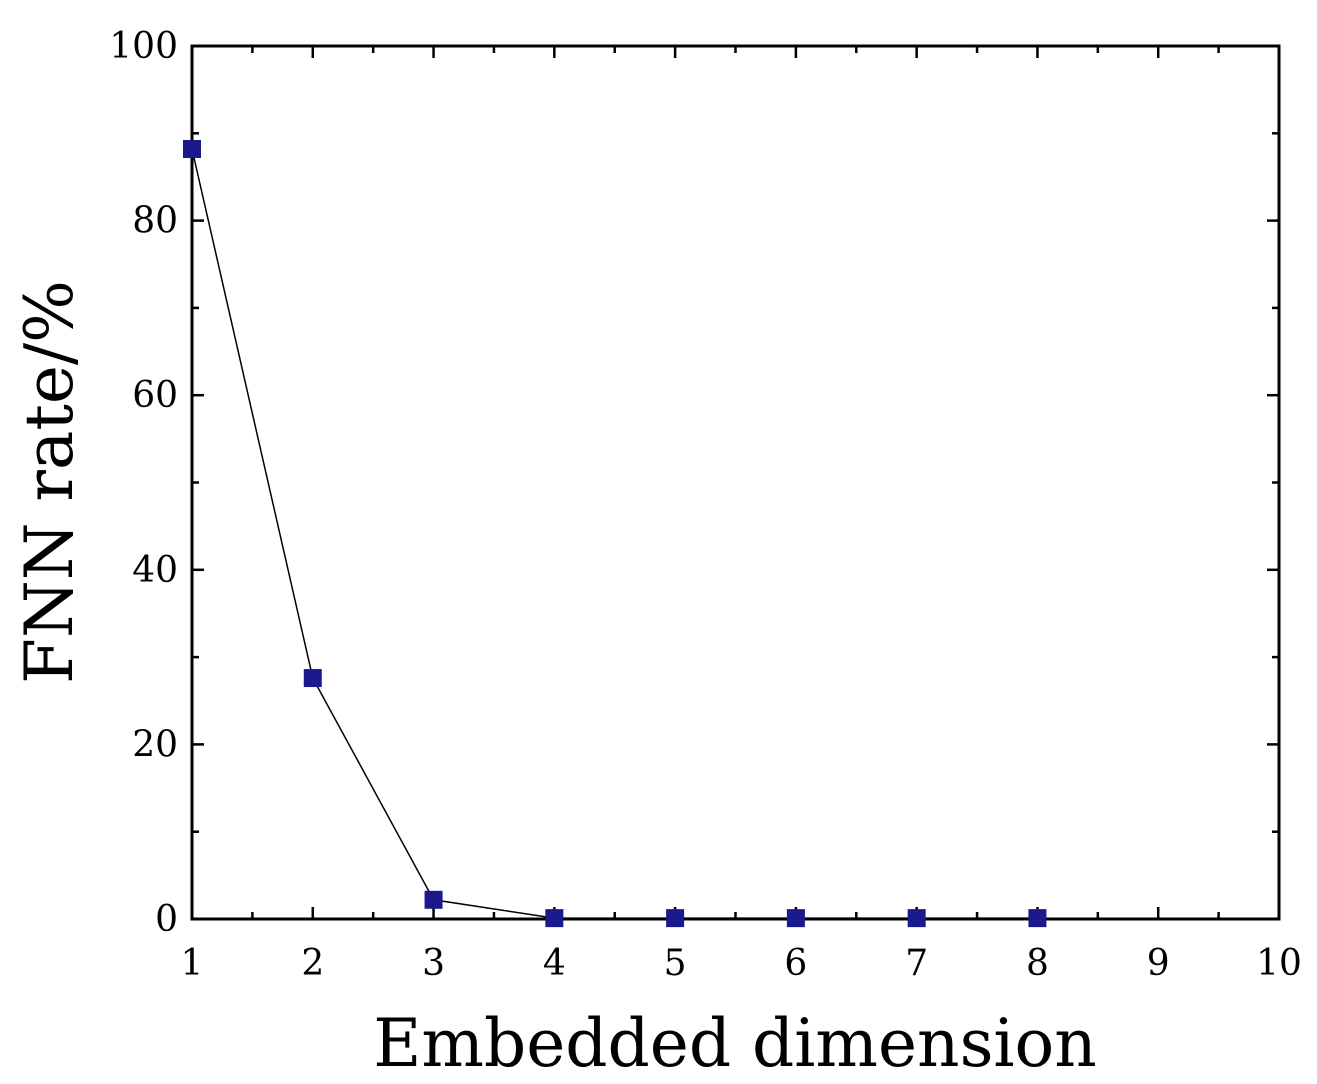  What do you see at coordinates (1158, 963) in the screenshot?
I see `x-tick-label: 9` at bounding box center [1158, 963].